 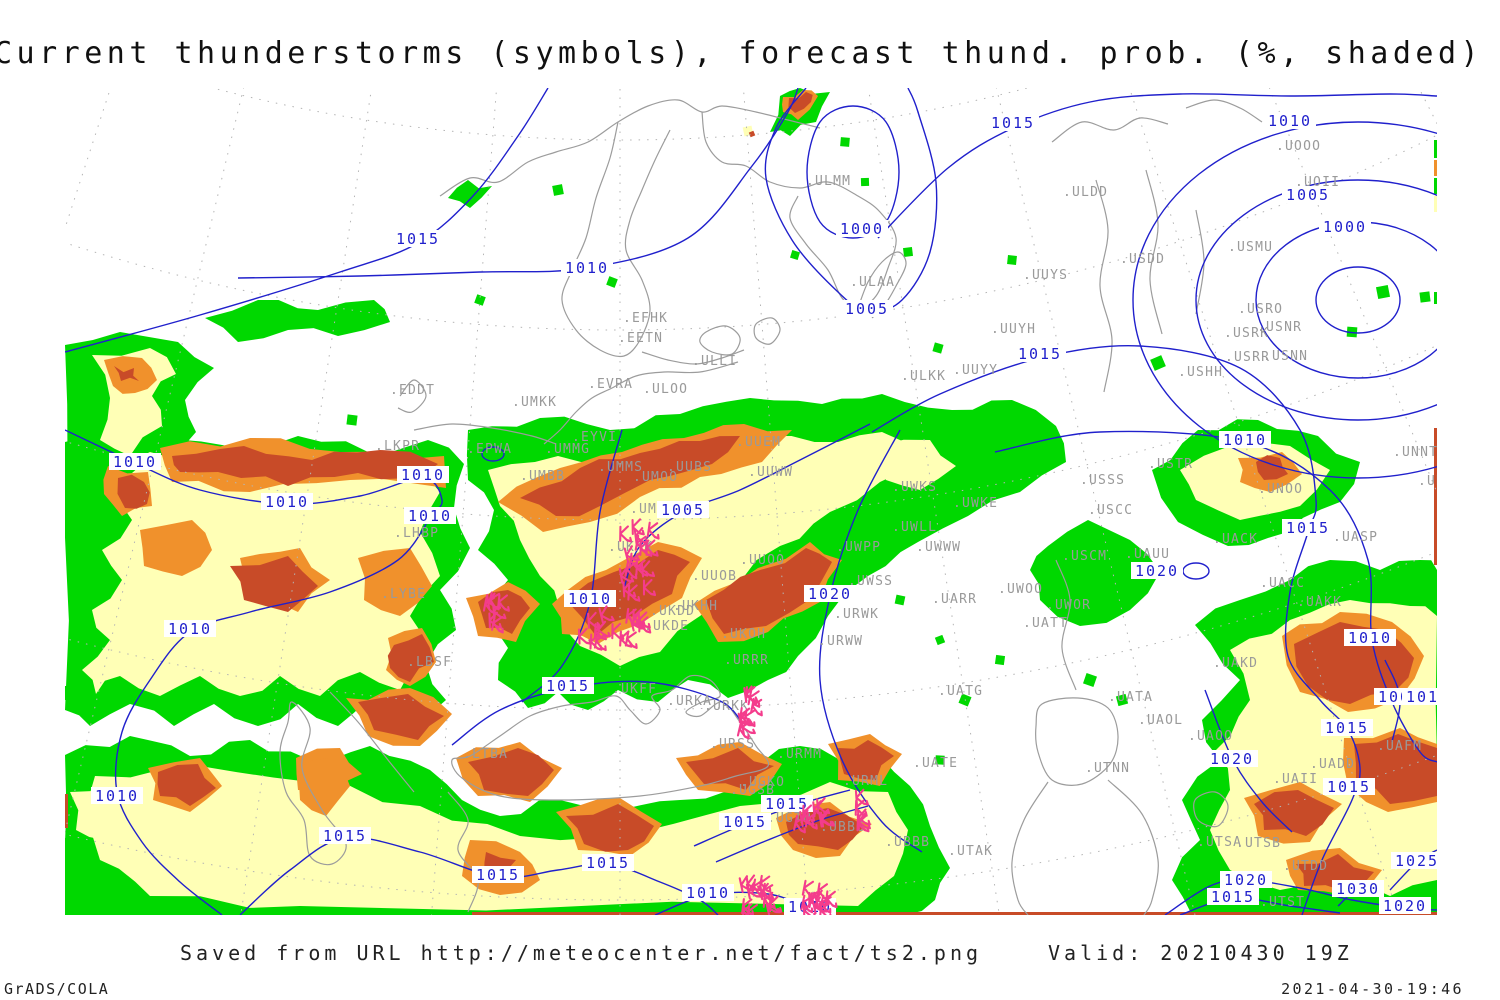 I want to click on station-label: .URSS, so click(x=732, y=744).